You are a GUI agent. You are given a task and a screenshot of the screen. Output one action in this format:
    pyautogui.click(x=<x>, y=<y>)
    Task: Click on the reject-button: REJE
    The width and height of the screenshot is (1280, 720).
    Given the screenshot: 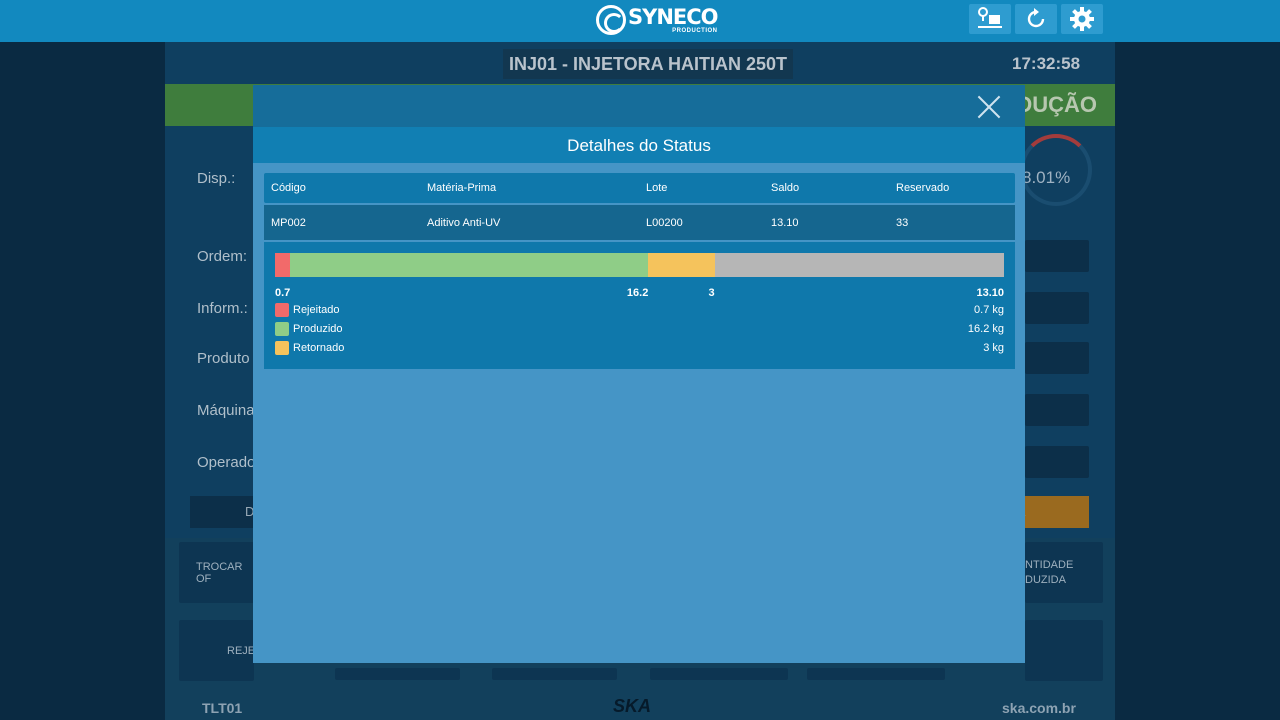 What is the action you would take?
    pyautogui.click(x=217, y=650)
    